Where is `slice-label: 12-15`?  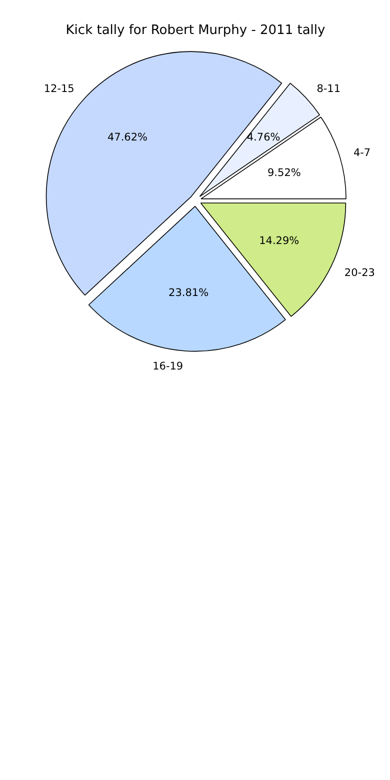
slice-label: 12-15 is located at coordinates (59, 89).